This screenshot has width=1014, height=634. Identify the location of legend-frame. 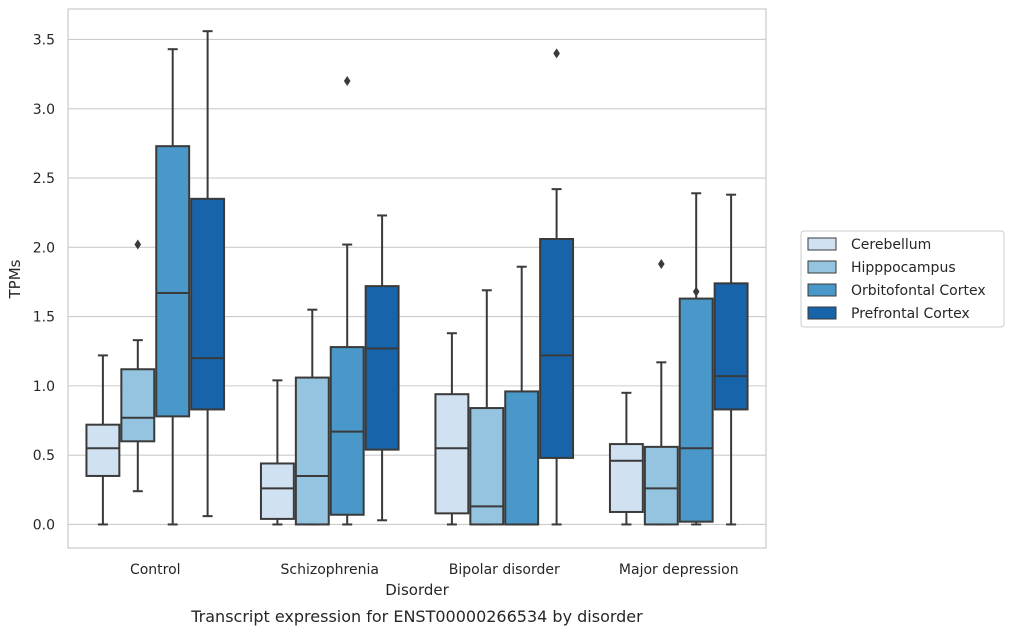
(902, 279).